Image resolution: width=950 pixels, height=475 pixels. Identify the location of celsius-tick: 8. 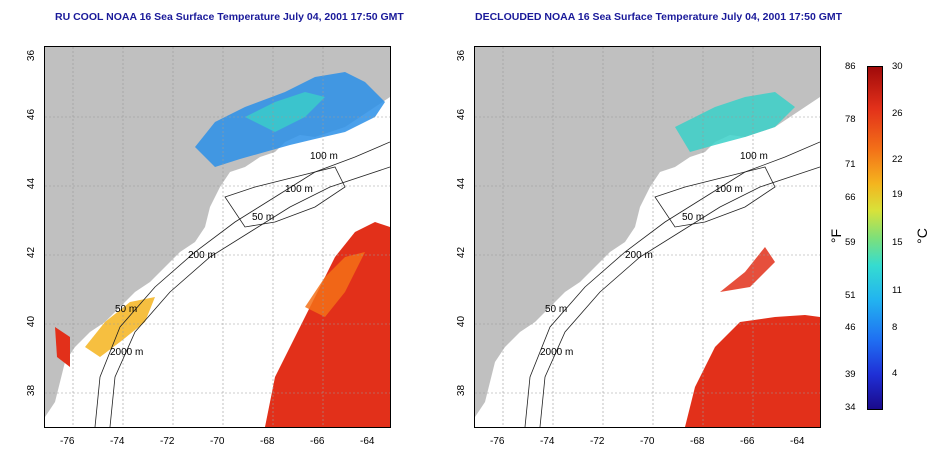
(895, 327).